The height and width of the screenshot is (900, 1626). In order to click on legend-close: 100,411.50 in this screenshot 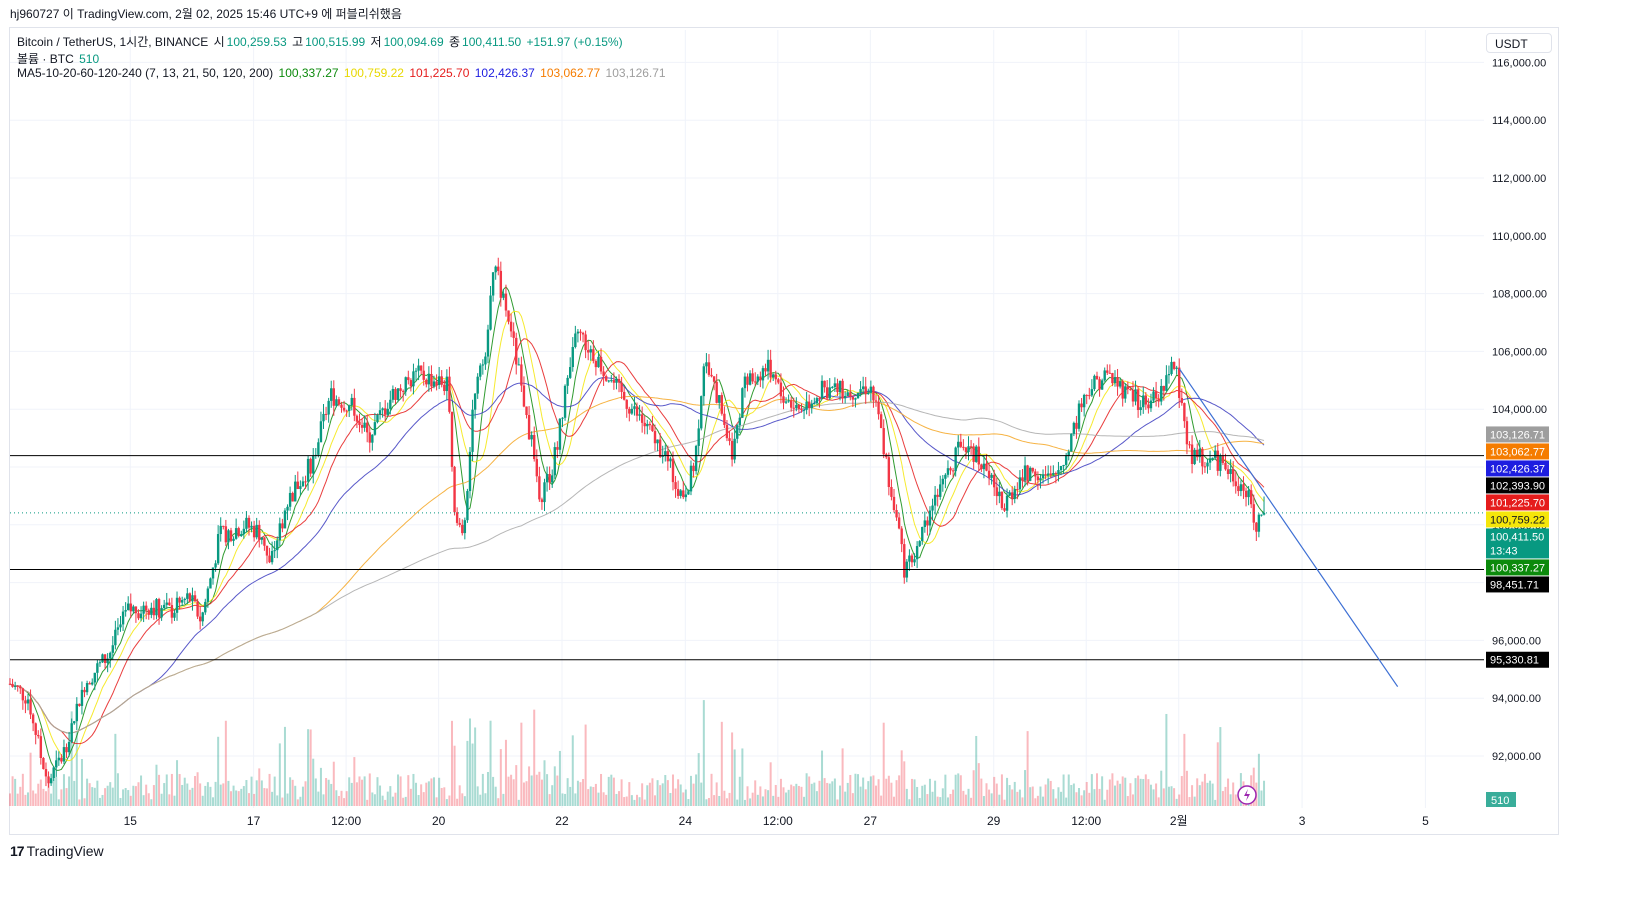, I will do `click(492, 42)`.